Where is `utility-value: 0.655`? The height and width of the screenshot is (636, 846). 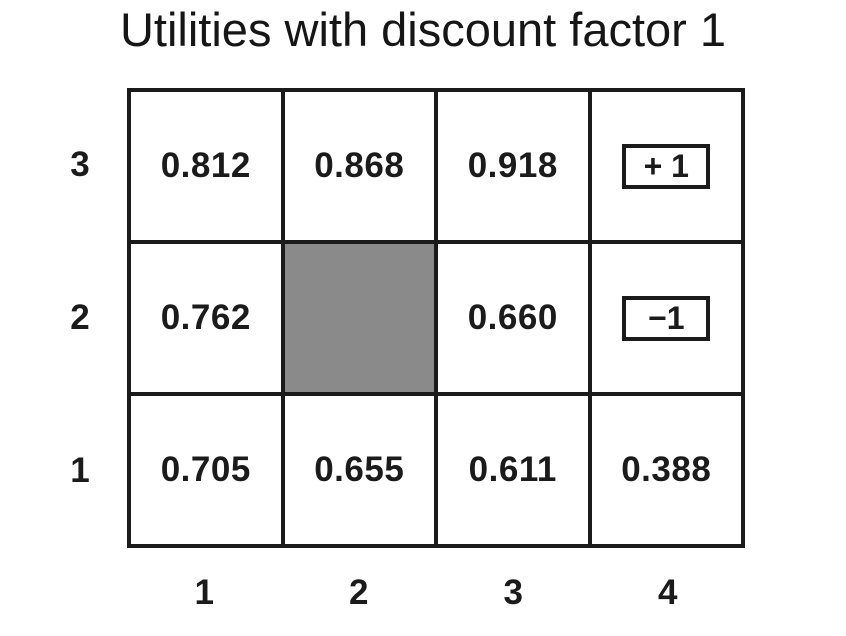
utility-value: 0.655 is located at coordinates (359, 469).